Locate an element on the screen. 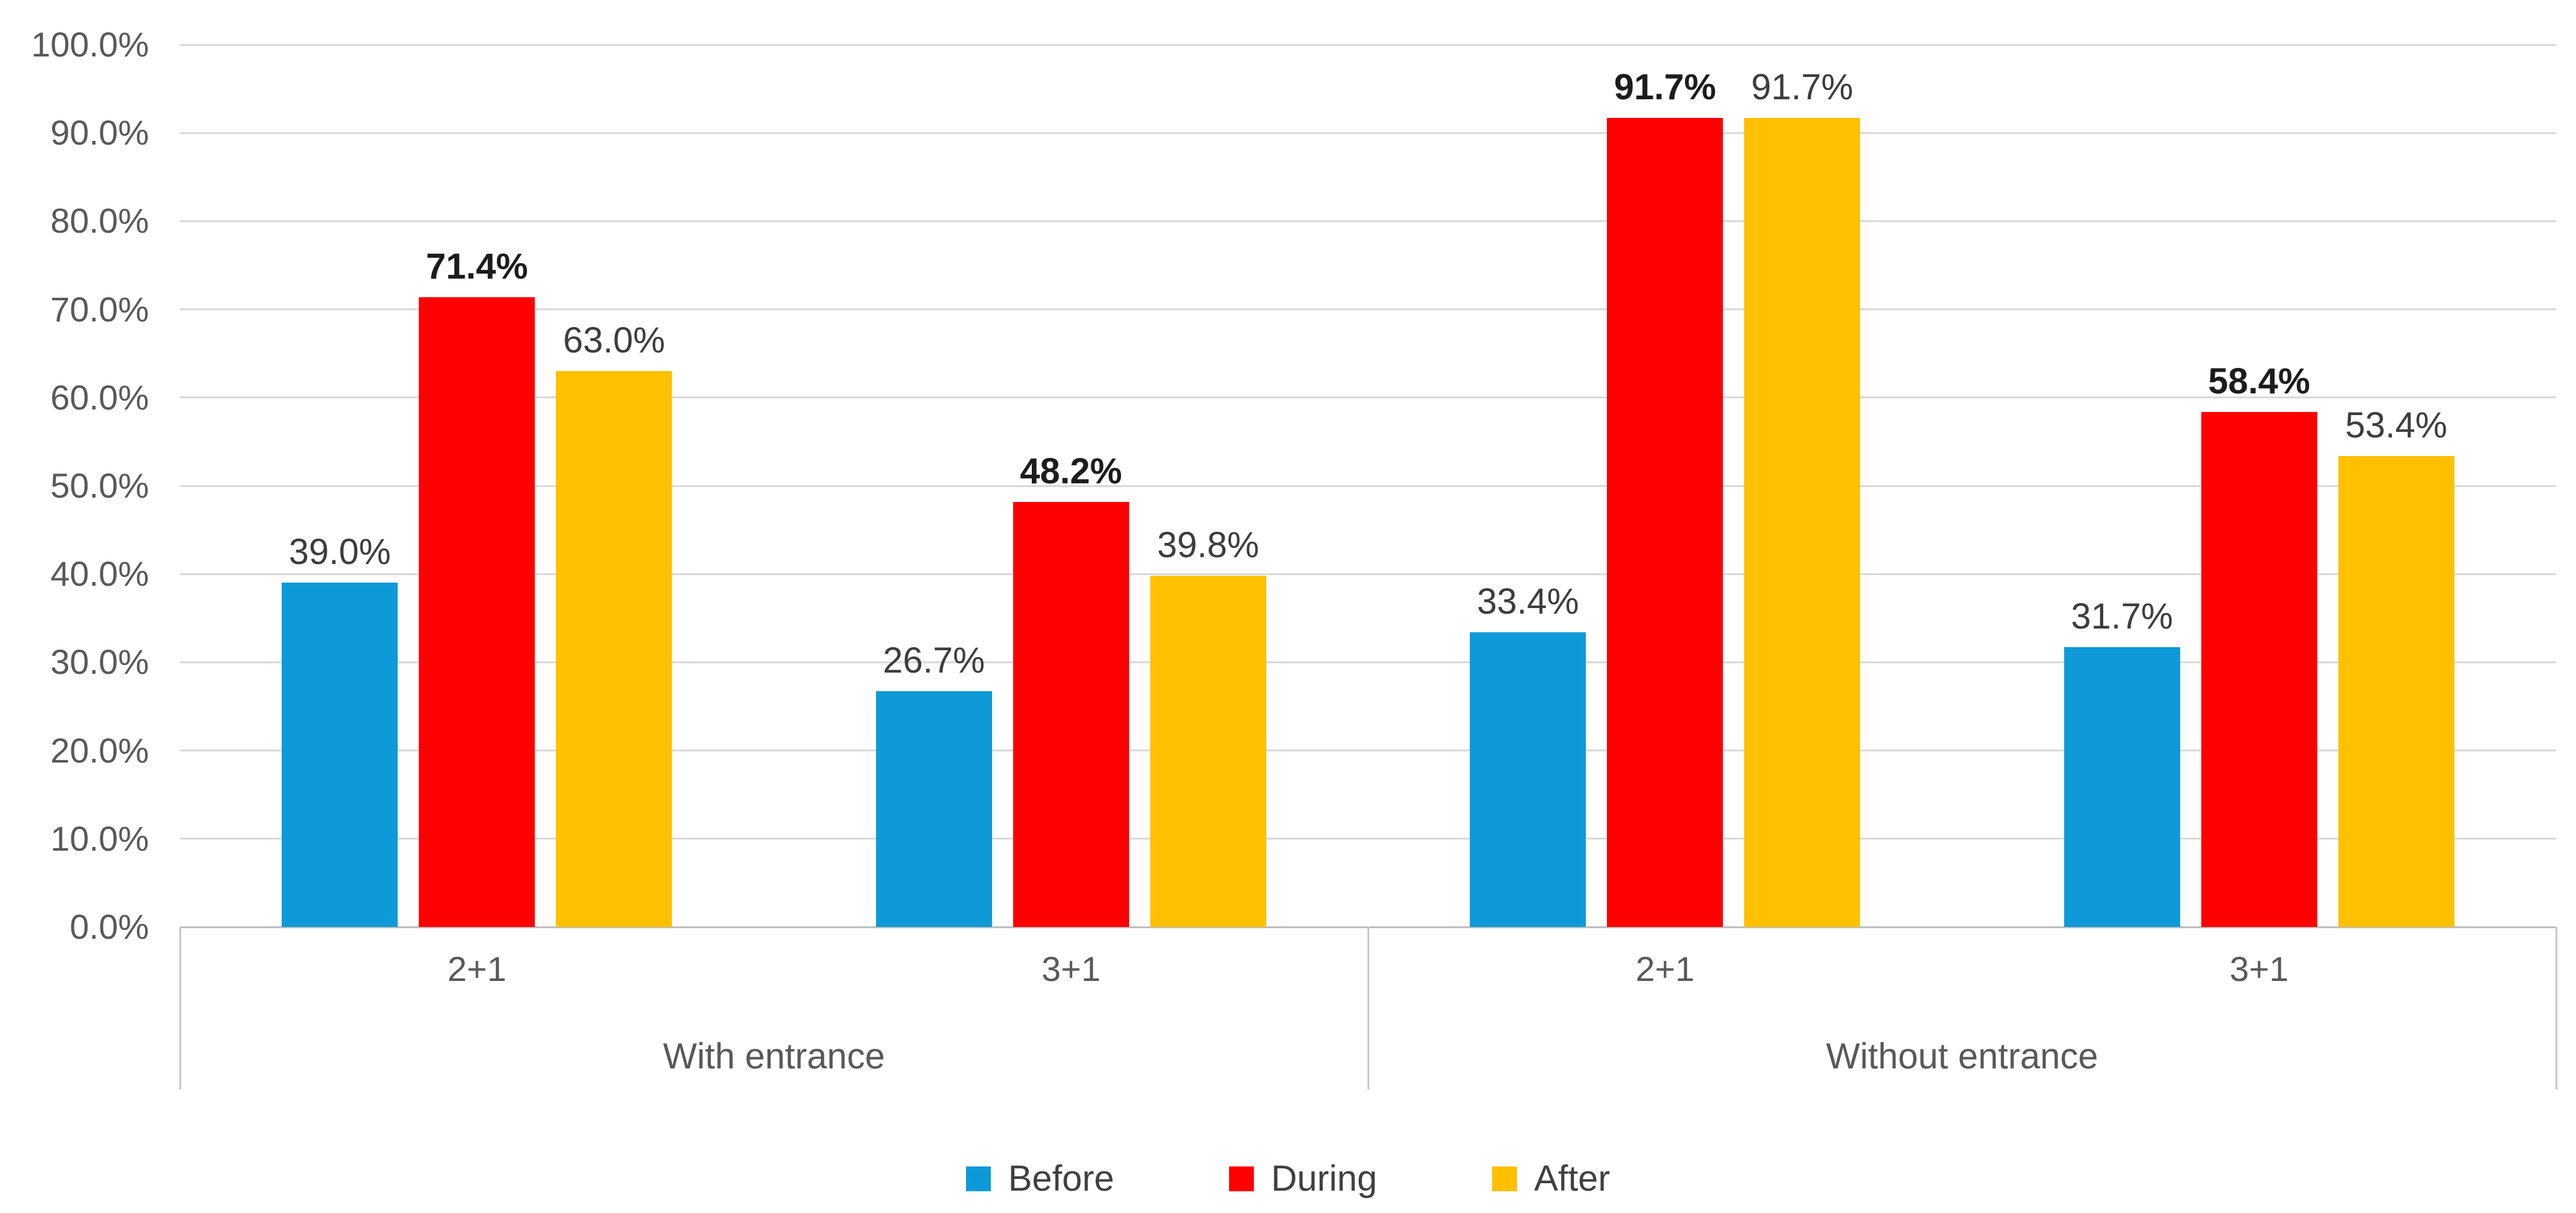 This screenshot has height=1213, width=2576. y-tick-label: 40.0% is located at coordinates (99, 574).